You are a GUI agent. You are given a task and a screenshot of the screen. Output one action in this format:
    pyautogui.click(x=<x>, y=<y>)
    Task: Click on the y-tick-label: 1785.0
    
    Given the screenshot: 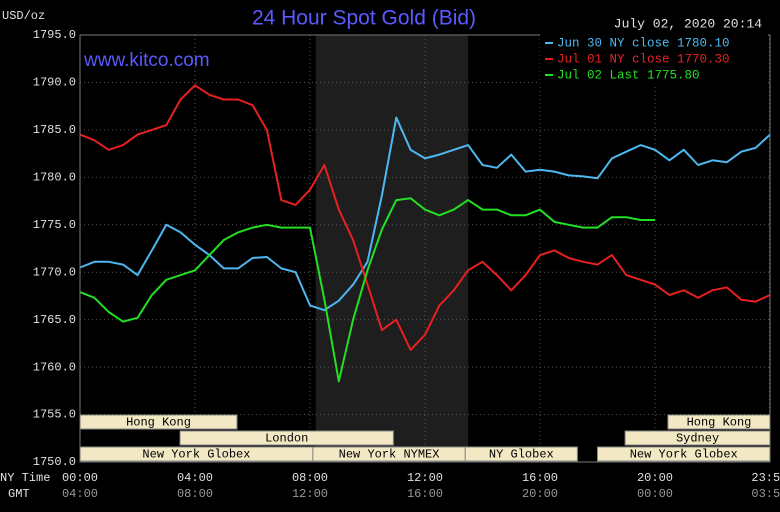 What is the action you would take?
    pyautogui.click(x=54, y=130)
    